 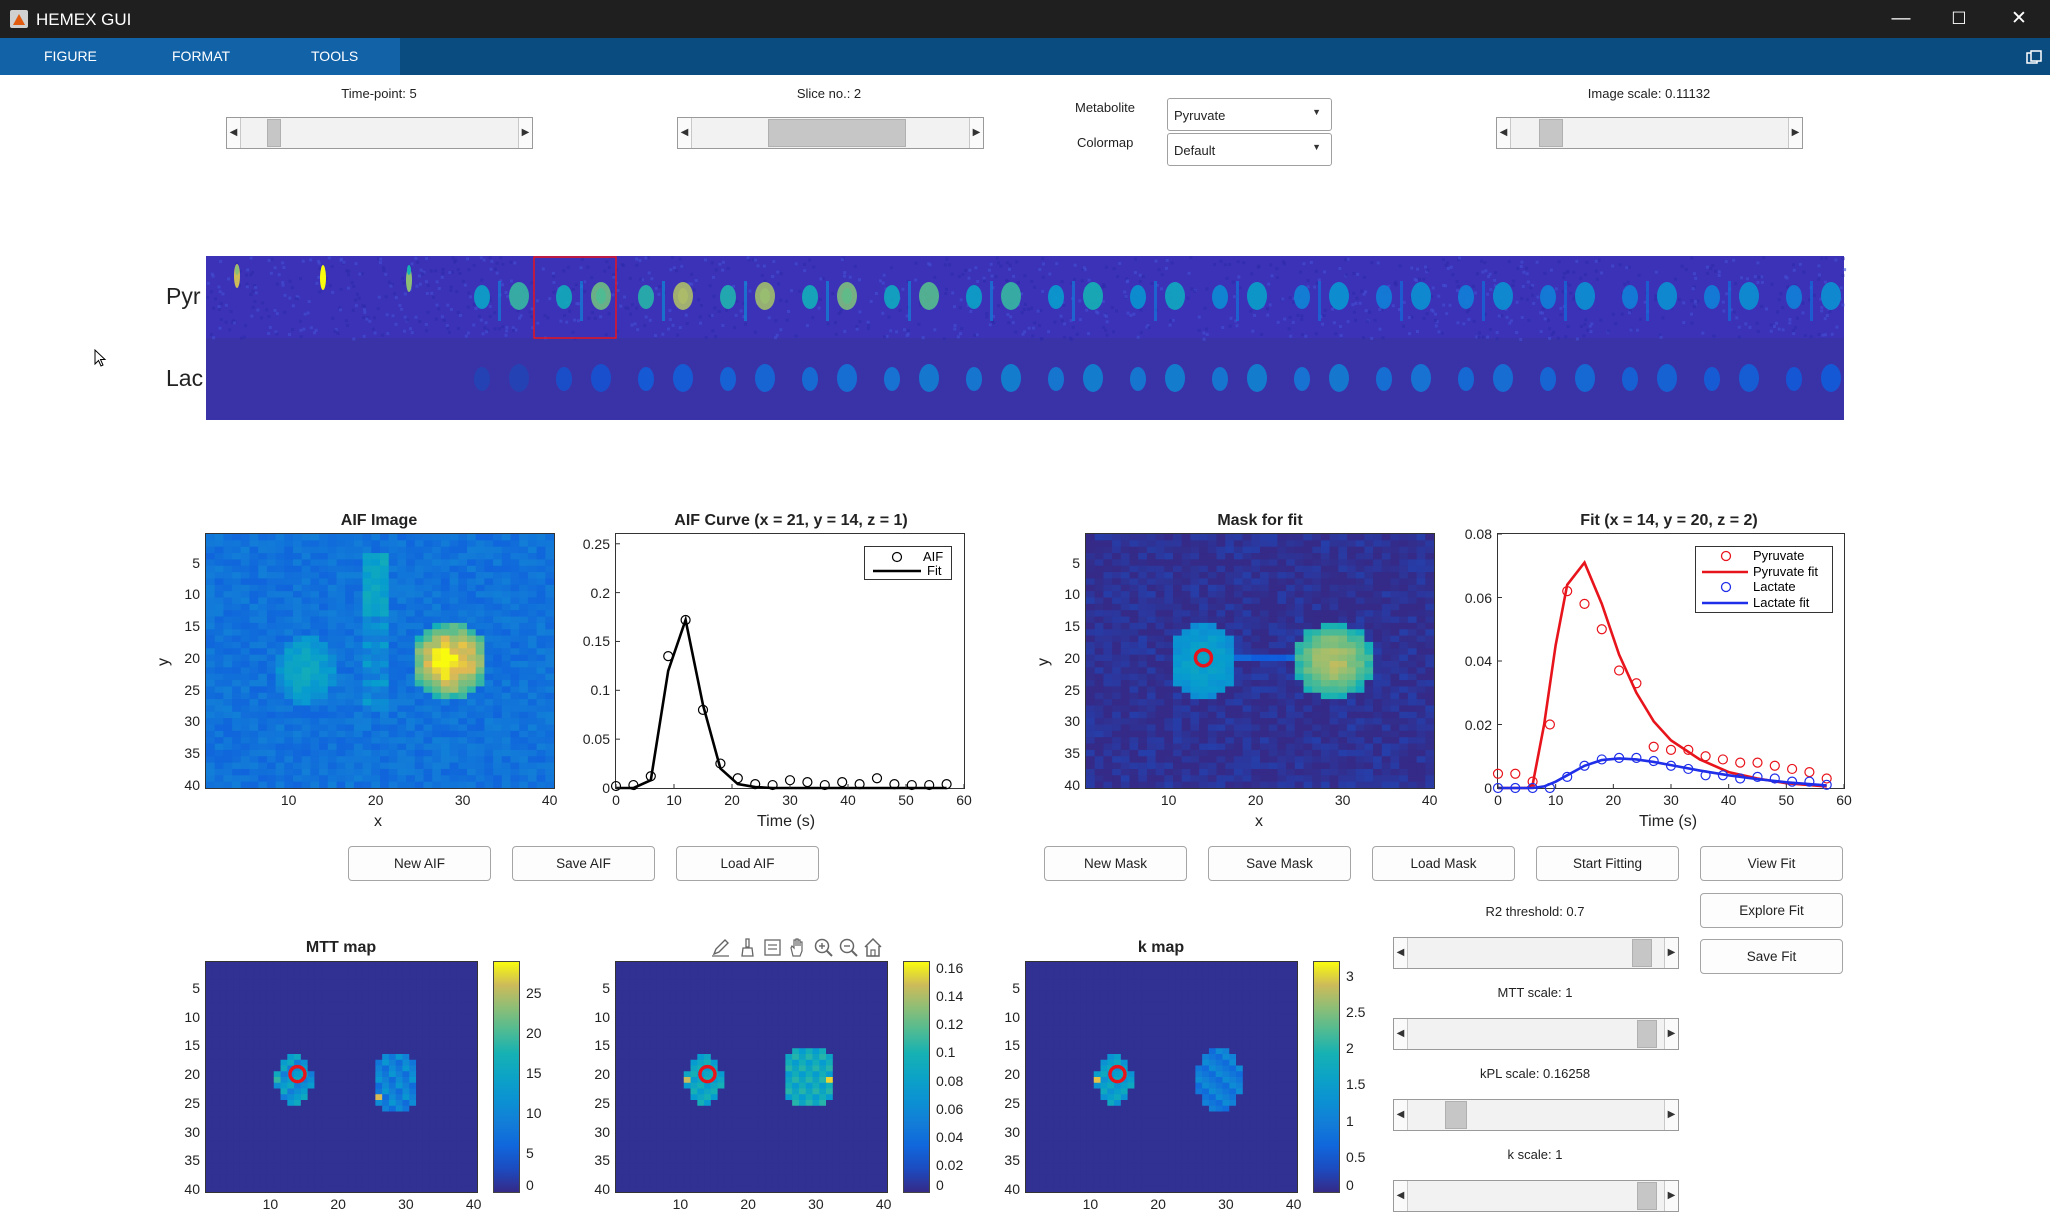 I want to click on k-map-axes, so click(x=1161, y=1077).